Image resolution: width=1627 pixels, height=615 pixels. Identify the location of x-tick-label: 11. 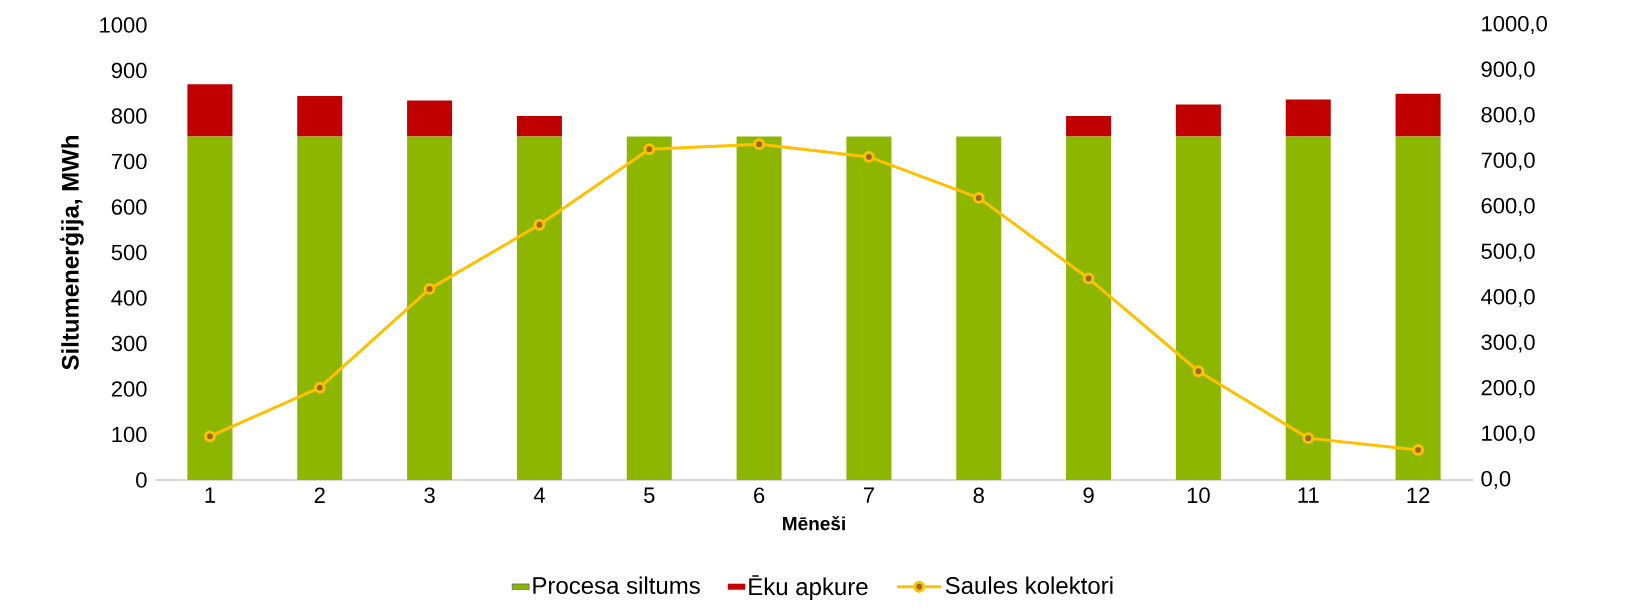
(1308, 495).